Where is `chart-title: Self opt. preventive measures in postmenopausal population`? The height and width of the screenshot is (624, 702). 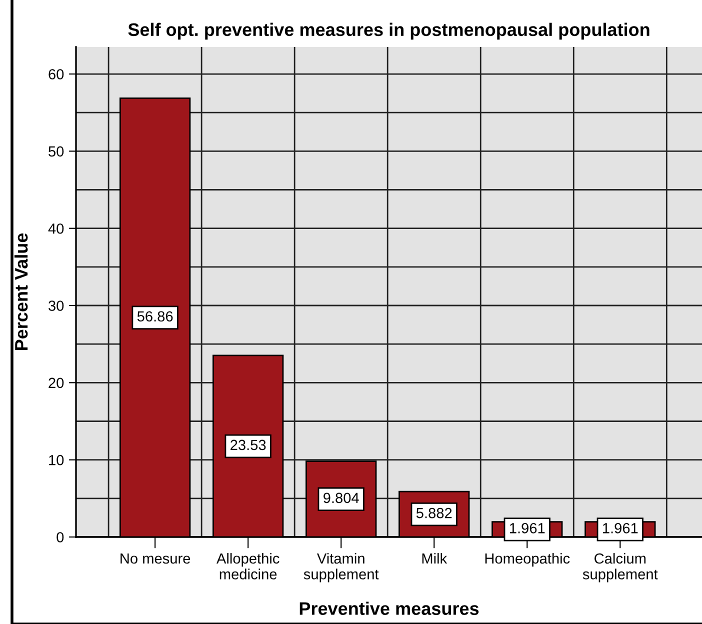
chart-title: Self opt. preventive measures in postmenopausal population is located at coordinates (389, 31).